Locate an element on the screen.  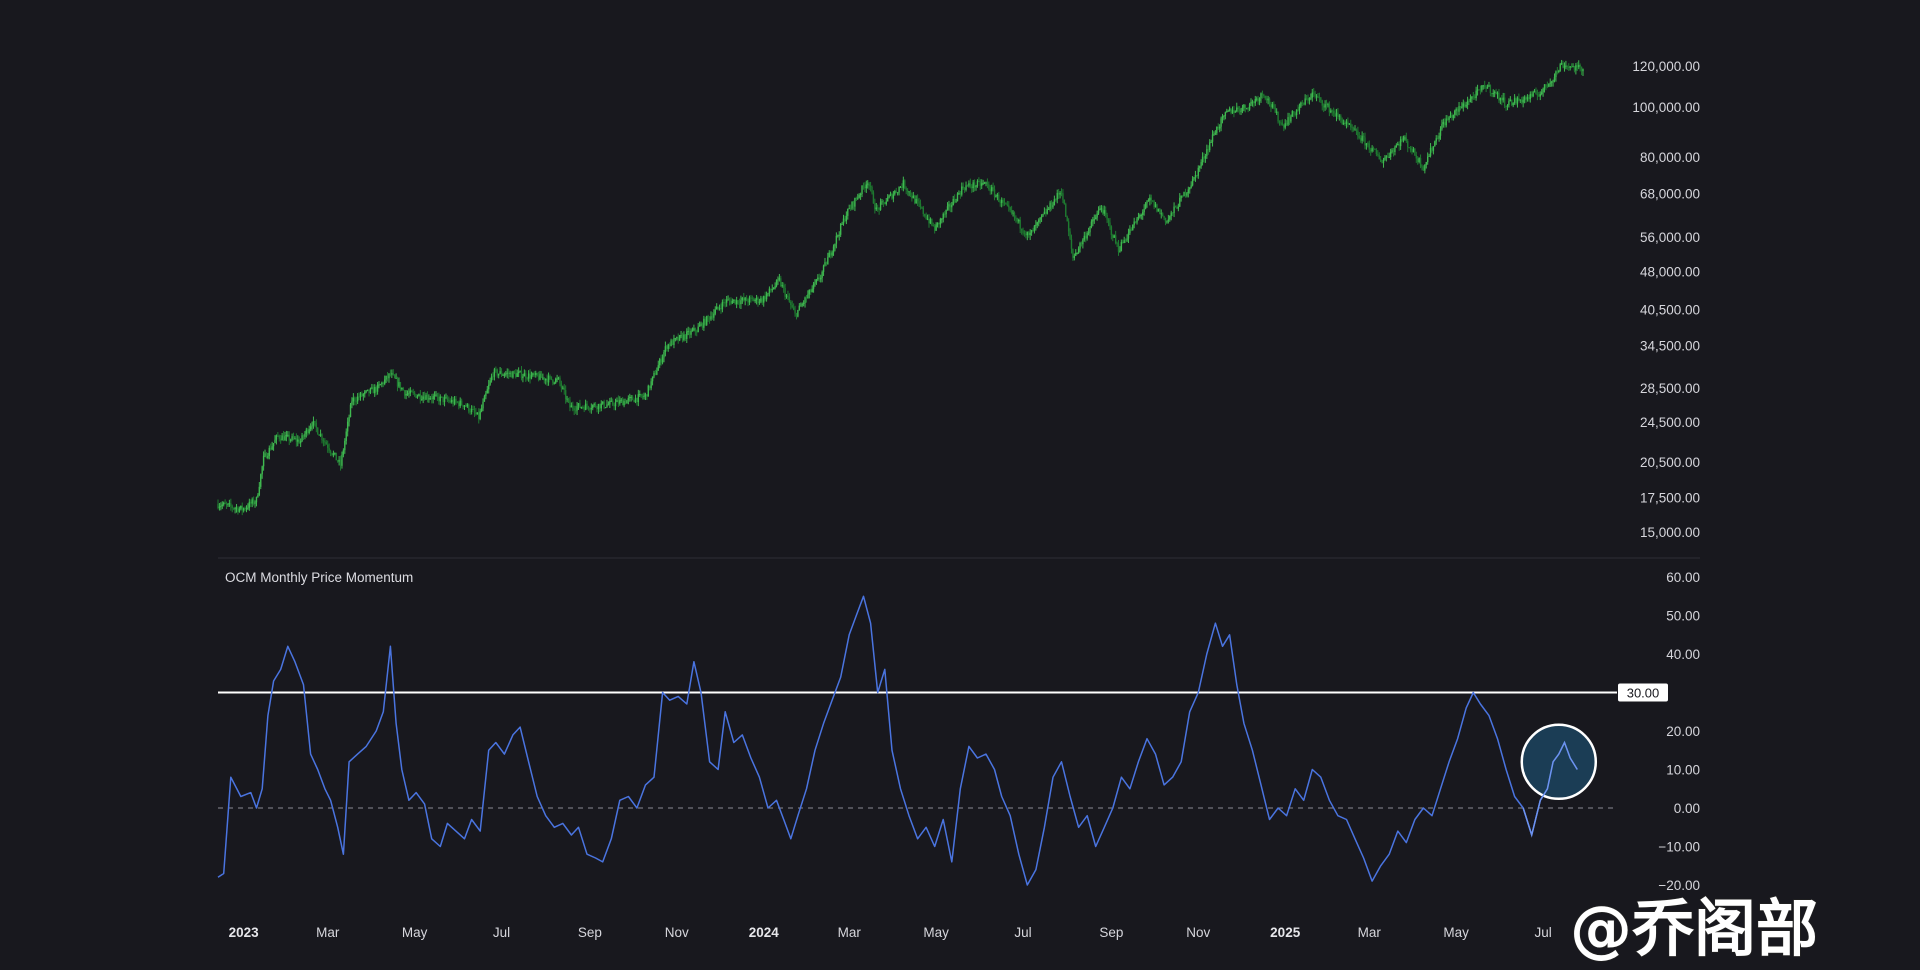
price-y-tick-label: 68,000.00 is located at coordinates (1670, 193).